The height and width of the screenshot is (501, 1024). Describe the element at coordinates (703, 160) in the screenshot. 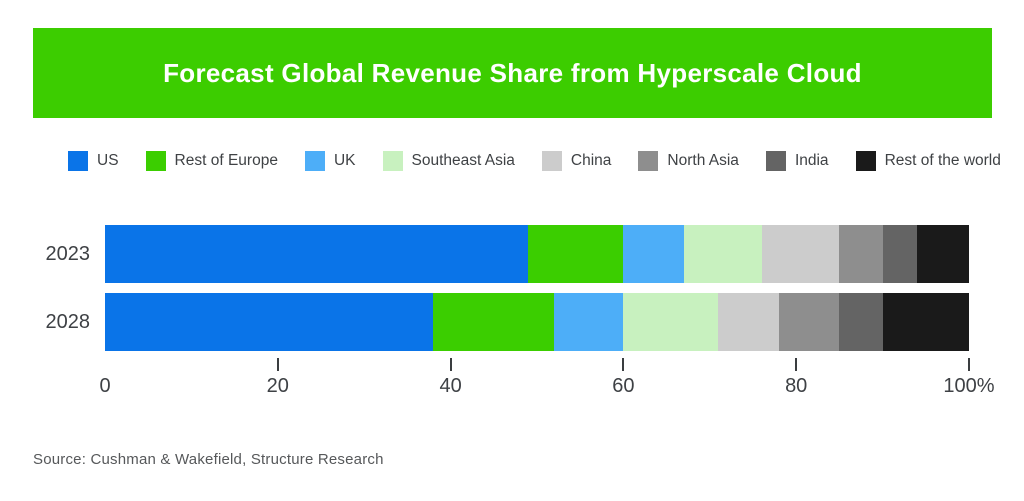

I see `legend-label: North Asia` at that location.